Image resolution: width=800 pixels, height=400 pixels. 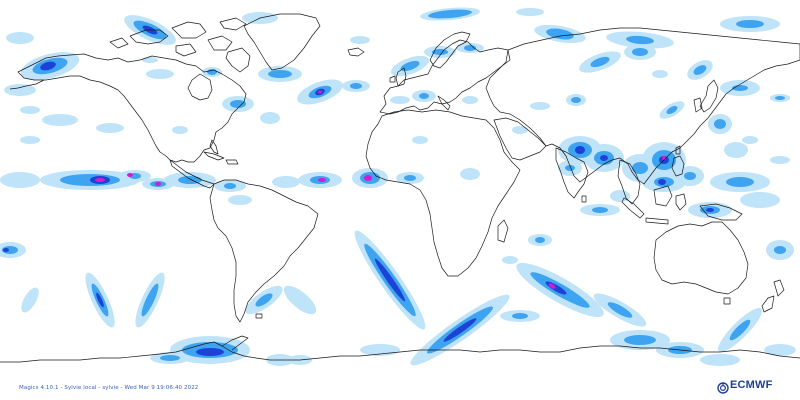 I want to click on coastline-arctic-islands, so click(x=178, y=37).